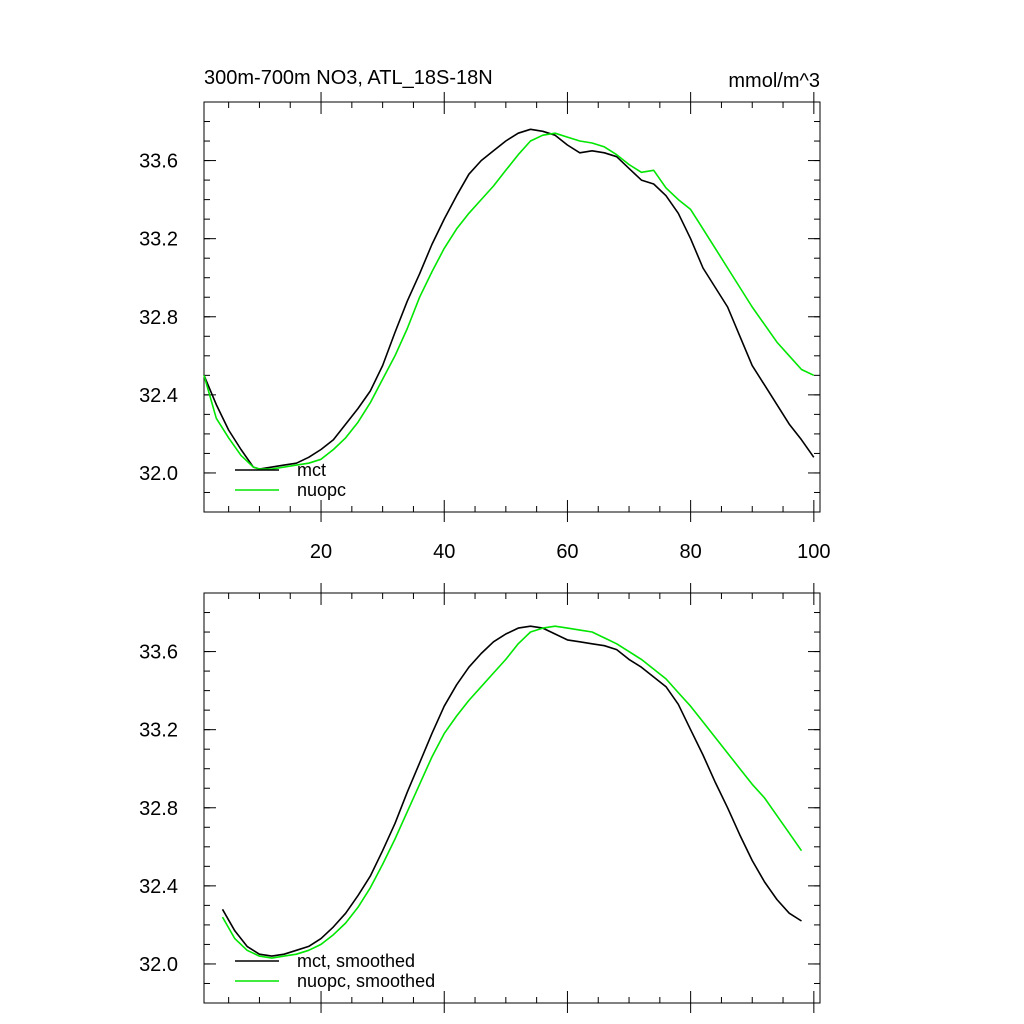 This screenshot has height=1024, width=1024. Describe the element at coordinates (774, 81) in the screenshot. I see `units-label: mmol/m^3` at that location.